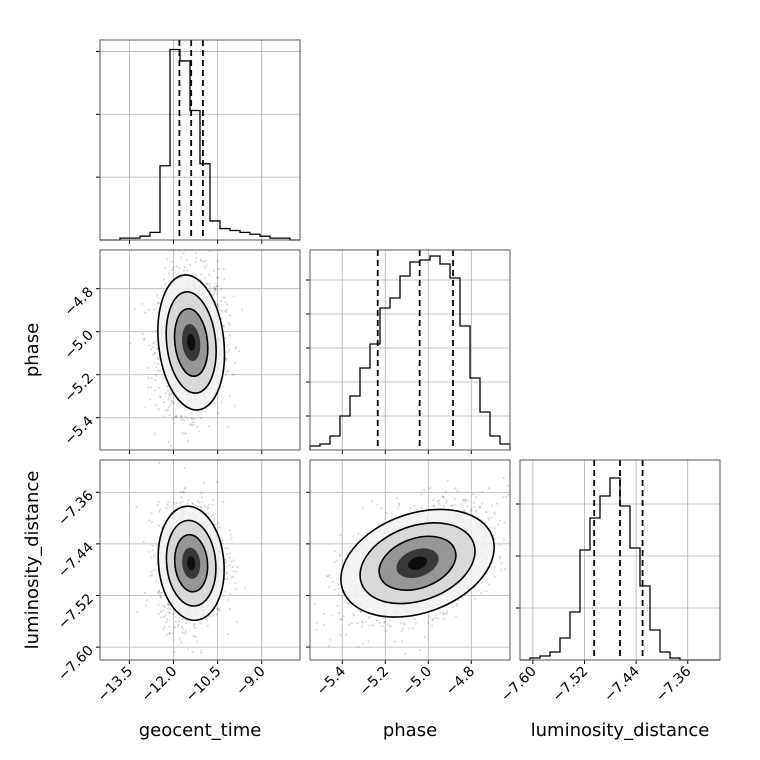  I want to click on histogram-step, so click(410, 352).